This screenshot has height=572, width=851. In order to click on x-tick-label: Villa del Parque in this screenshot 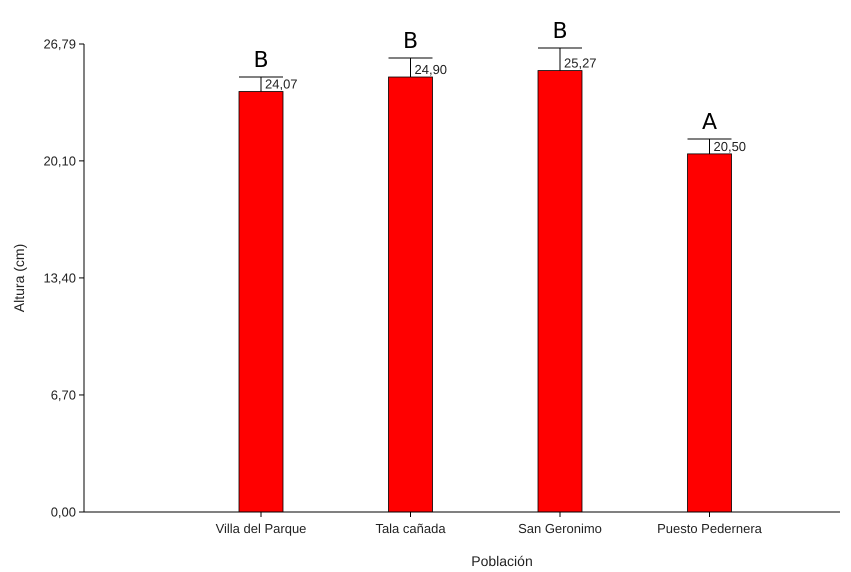, I will do `click(261, 528)`.